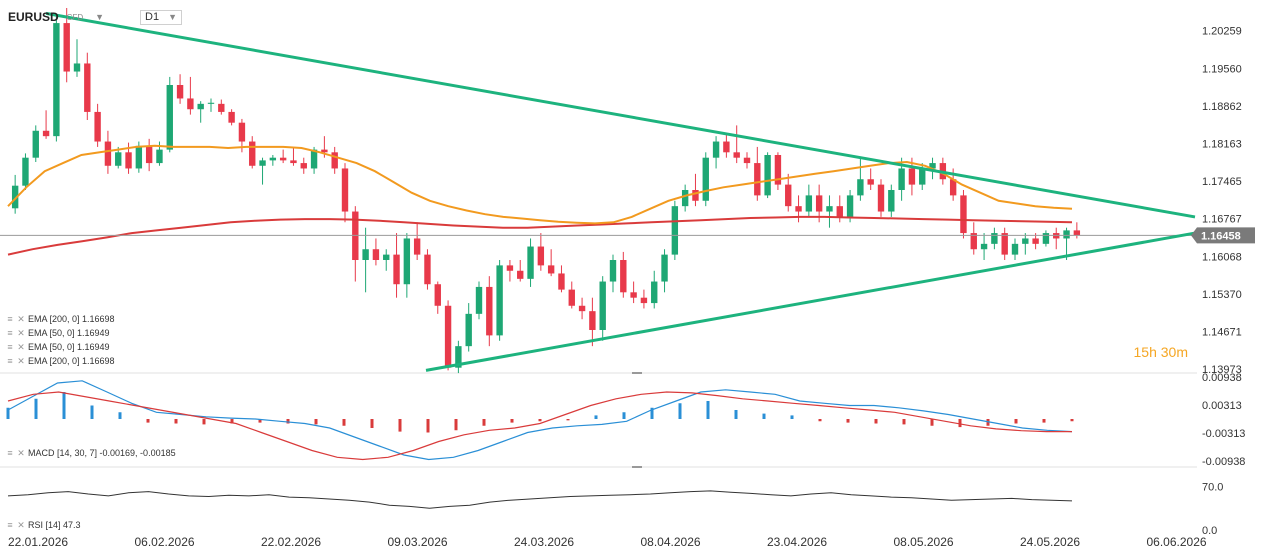 This screenshot has height=559, width=1263. What do you see at coordinates (1153, 352) in the screenshot?
I see `countdown-hours-unit: h` at bounding box center [1153, 352].